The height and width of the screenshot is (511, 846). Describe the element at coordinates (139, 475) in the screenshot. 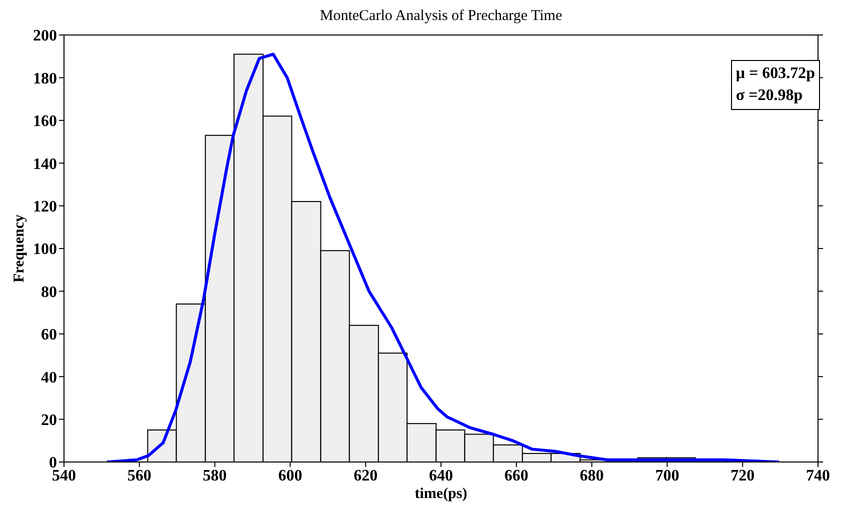

I see `x-tick-label: 560` at that location.